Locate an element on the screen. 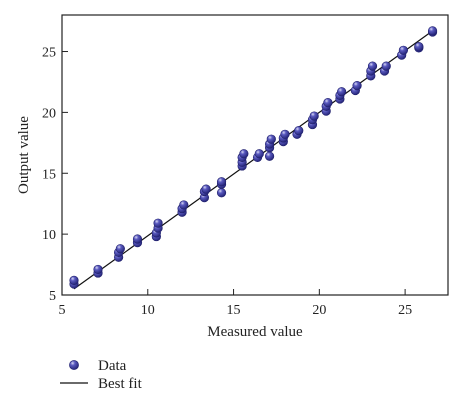 The height and width of the screenshot is (406, 474). x-tick-label: 10 is located at coordinates (148, 310).